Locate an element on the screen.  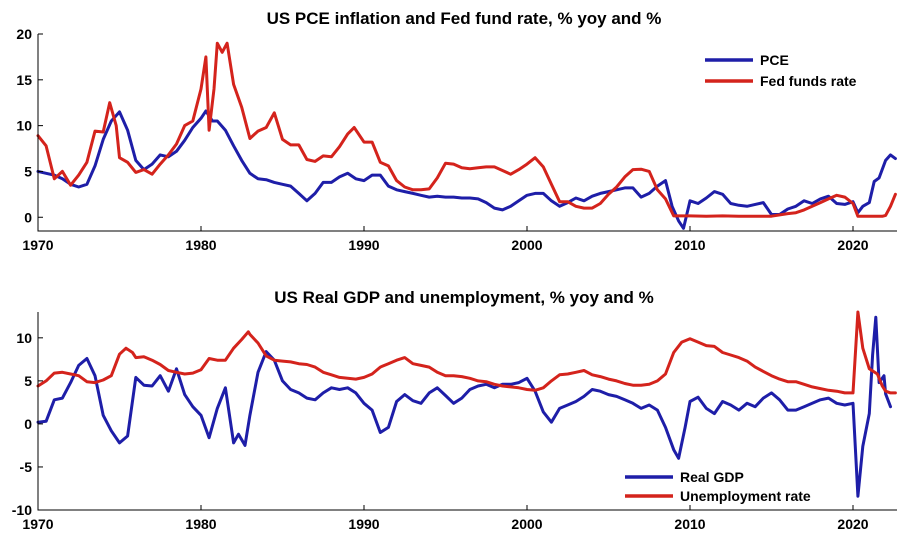
chart-legend: PCE Fed funds rate is located at coordinates (781, 70).